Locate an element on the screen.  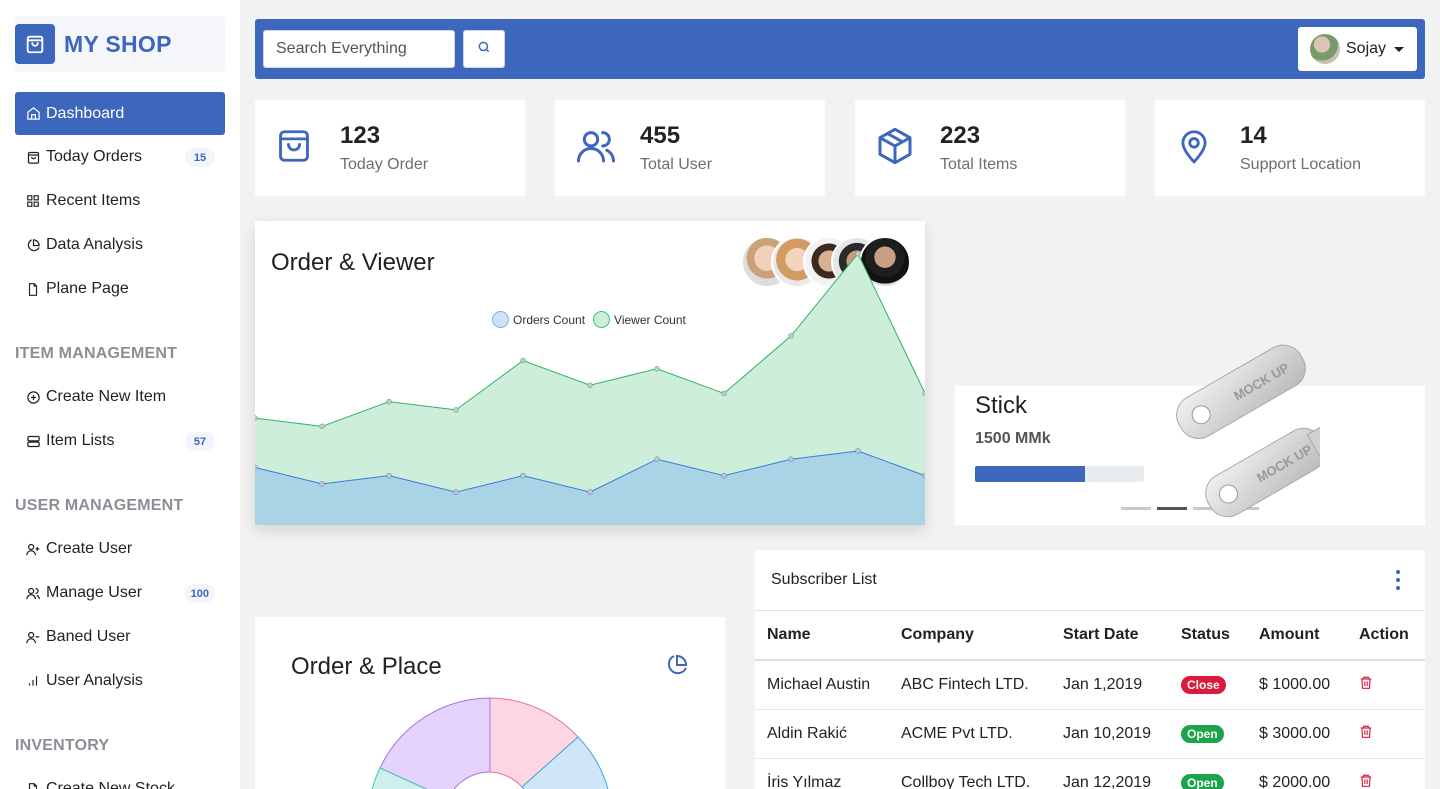
sidebar-item-today-orders: Today Orders 15 is located at coordinates (120, 157).